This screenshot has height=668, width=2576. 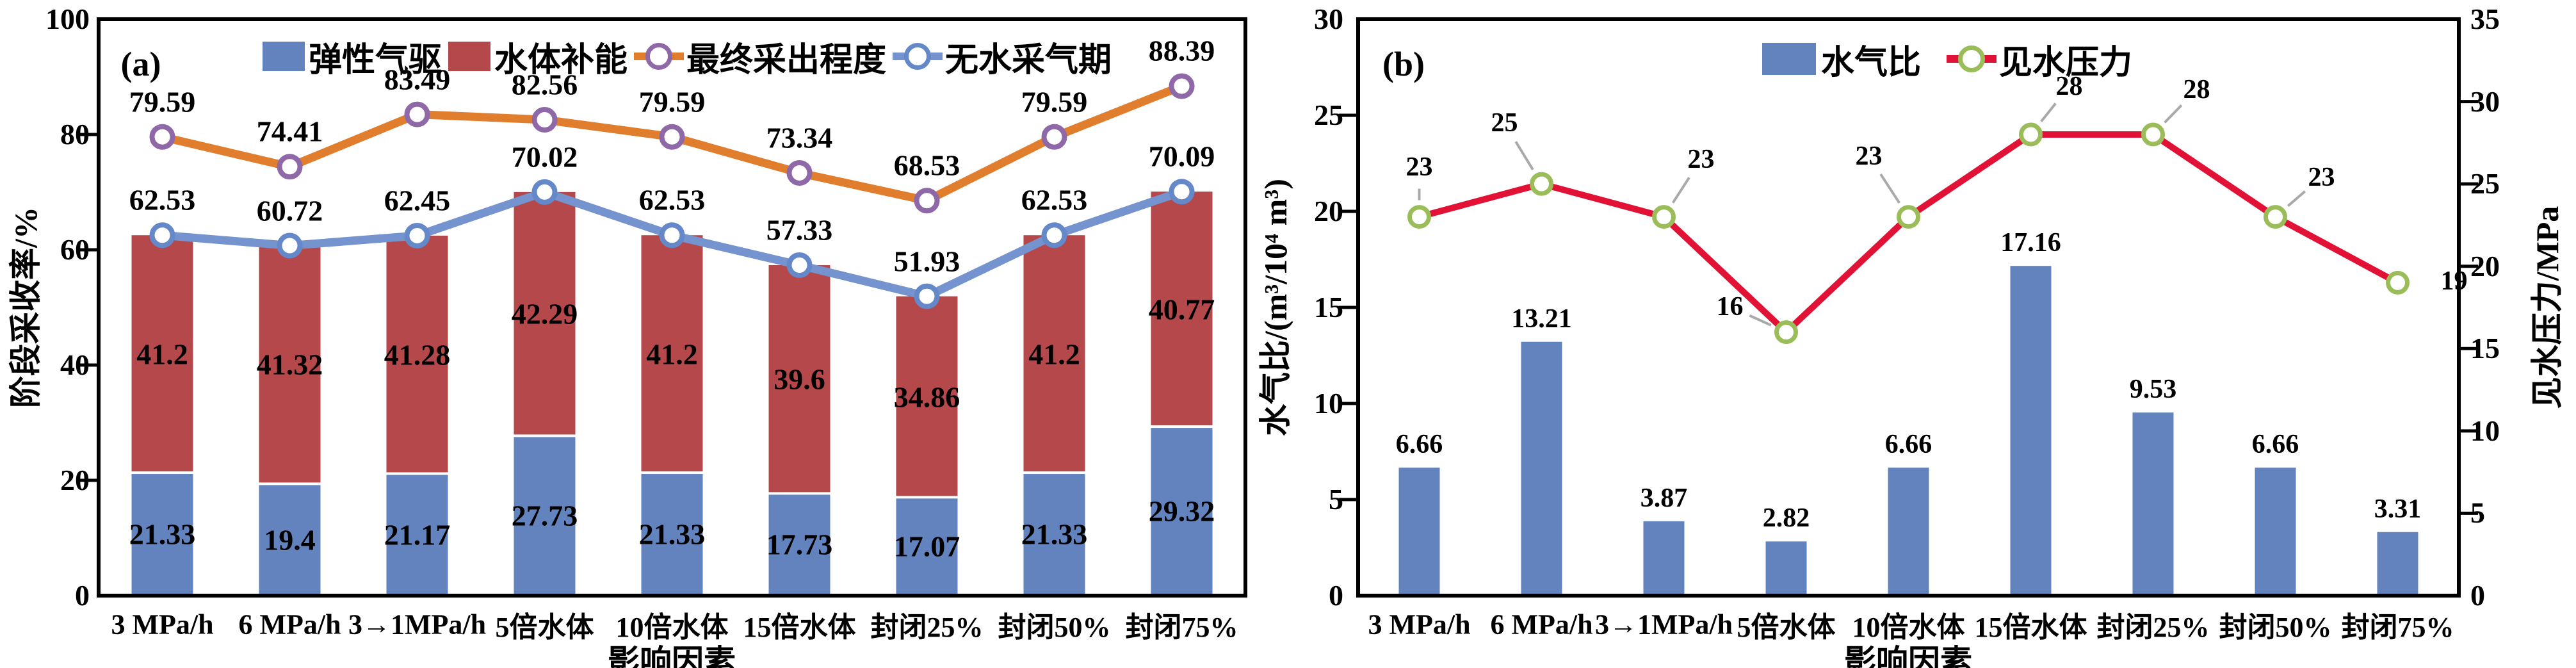 What do you see at coordinates (786, 61) in the screenshot?
I see `legend-label: 最终采出程度` at bounding box center [786, 61].